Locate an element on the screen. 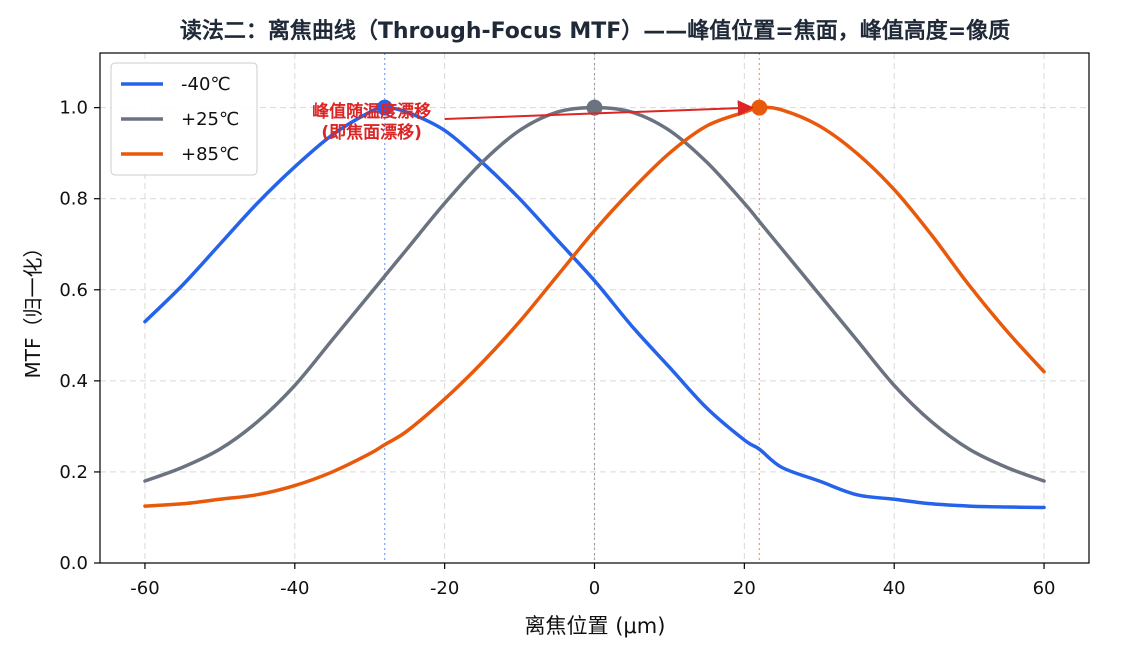 The height and width of the screenshot is (651, 1123). x-tick-label: 20 is located at coordinates (744, 588).